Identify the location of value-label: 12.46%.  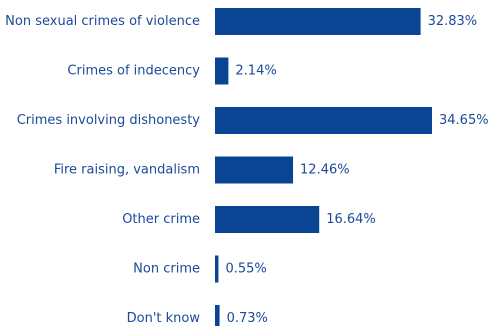
(325, 170).